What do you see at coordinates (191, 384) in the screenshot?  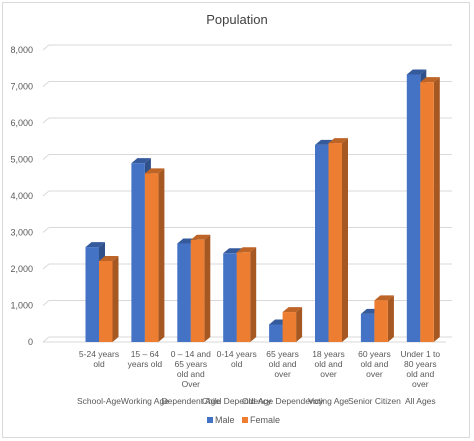 I see `x-tick-label: Over` at bounding box center [191, 384].